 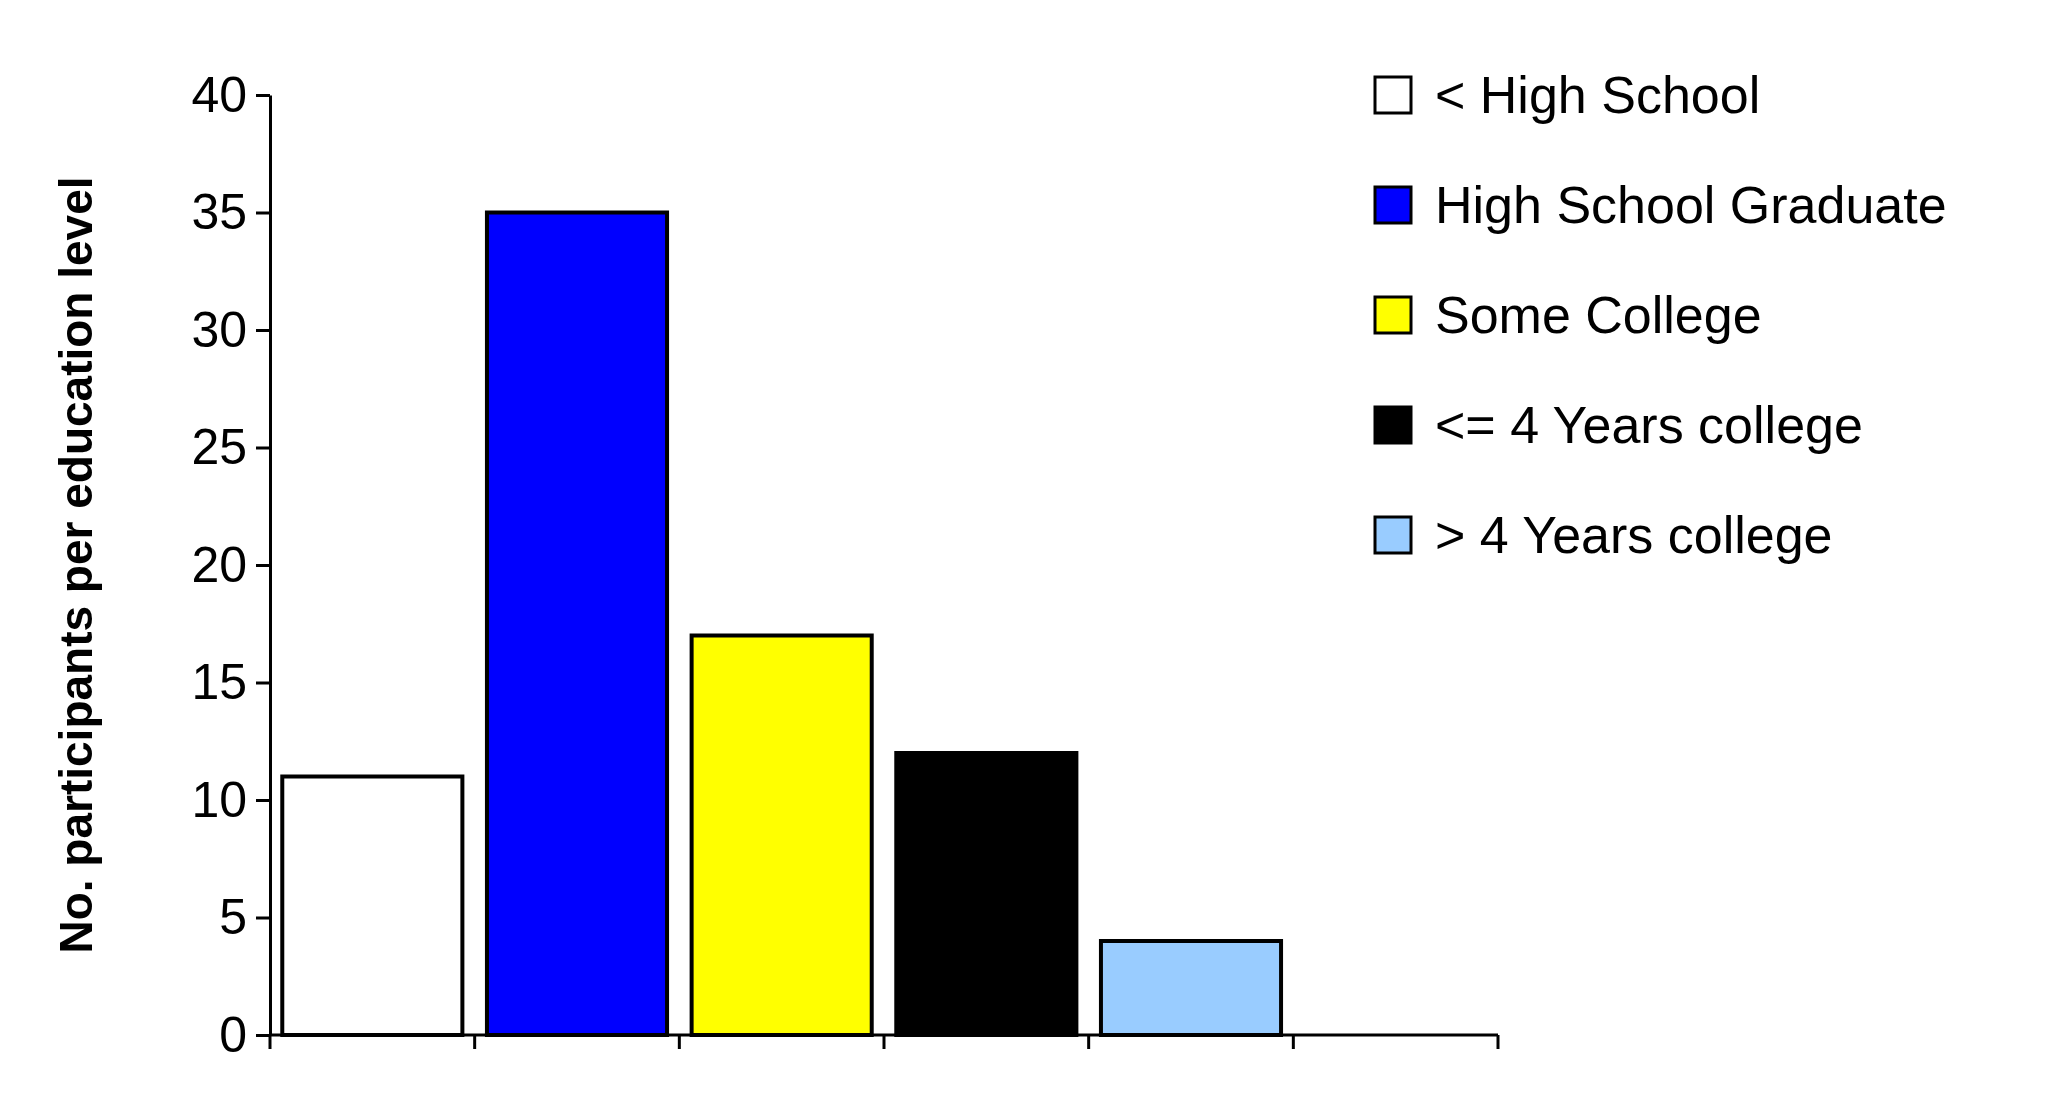 I want to click on y-tick-label: 15, so click(x=219, y=682).